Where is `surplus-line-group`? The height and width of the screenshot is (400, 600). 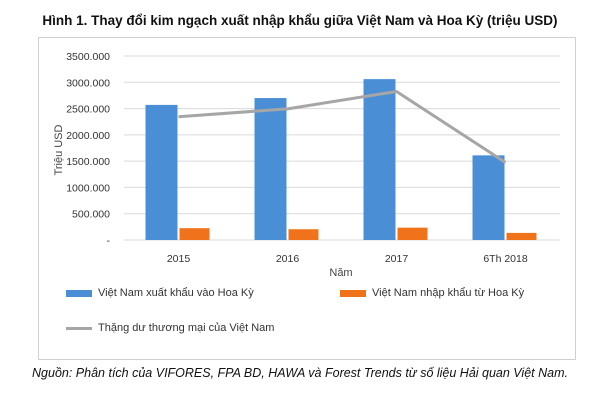 surplus-line-group is located at coordinates (342, 126).